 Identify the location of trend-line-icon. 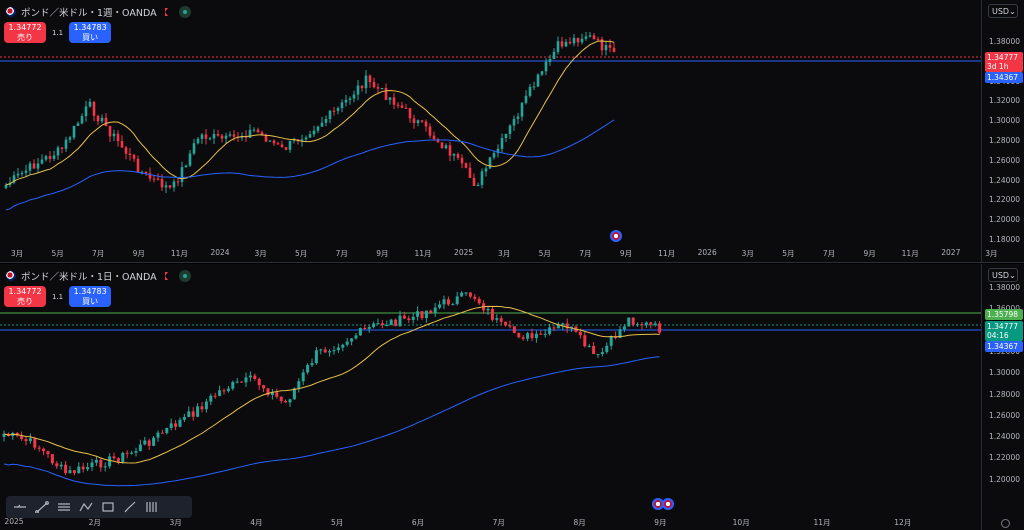
(42, 507).